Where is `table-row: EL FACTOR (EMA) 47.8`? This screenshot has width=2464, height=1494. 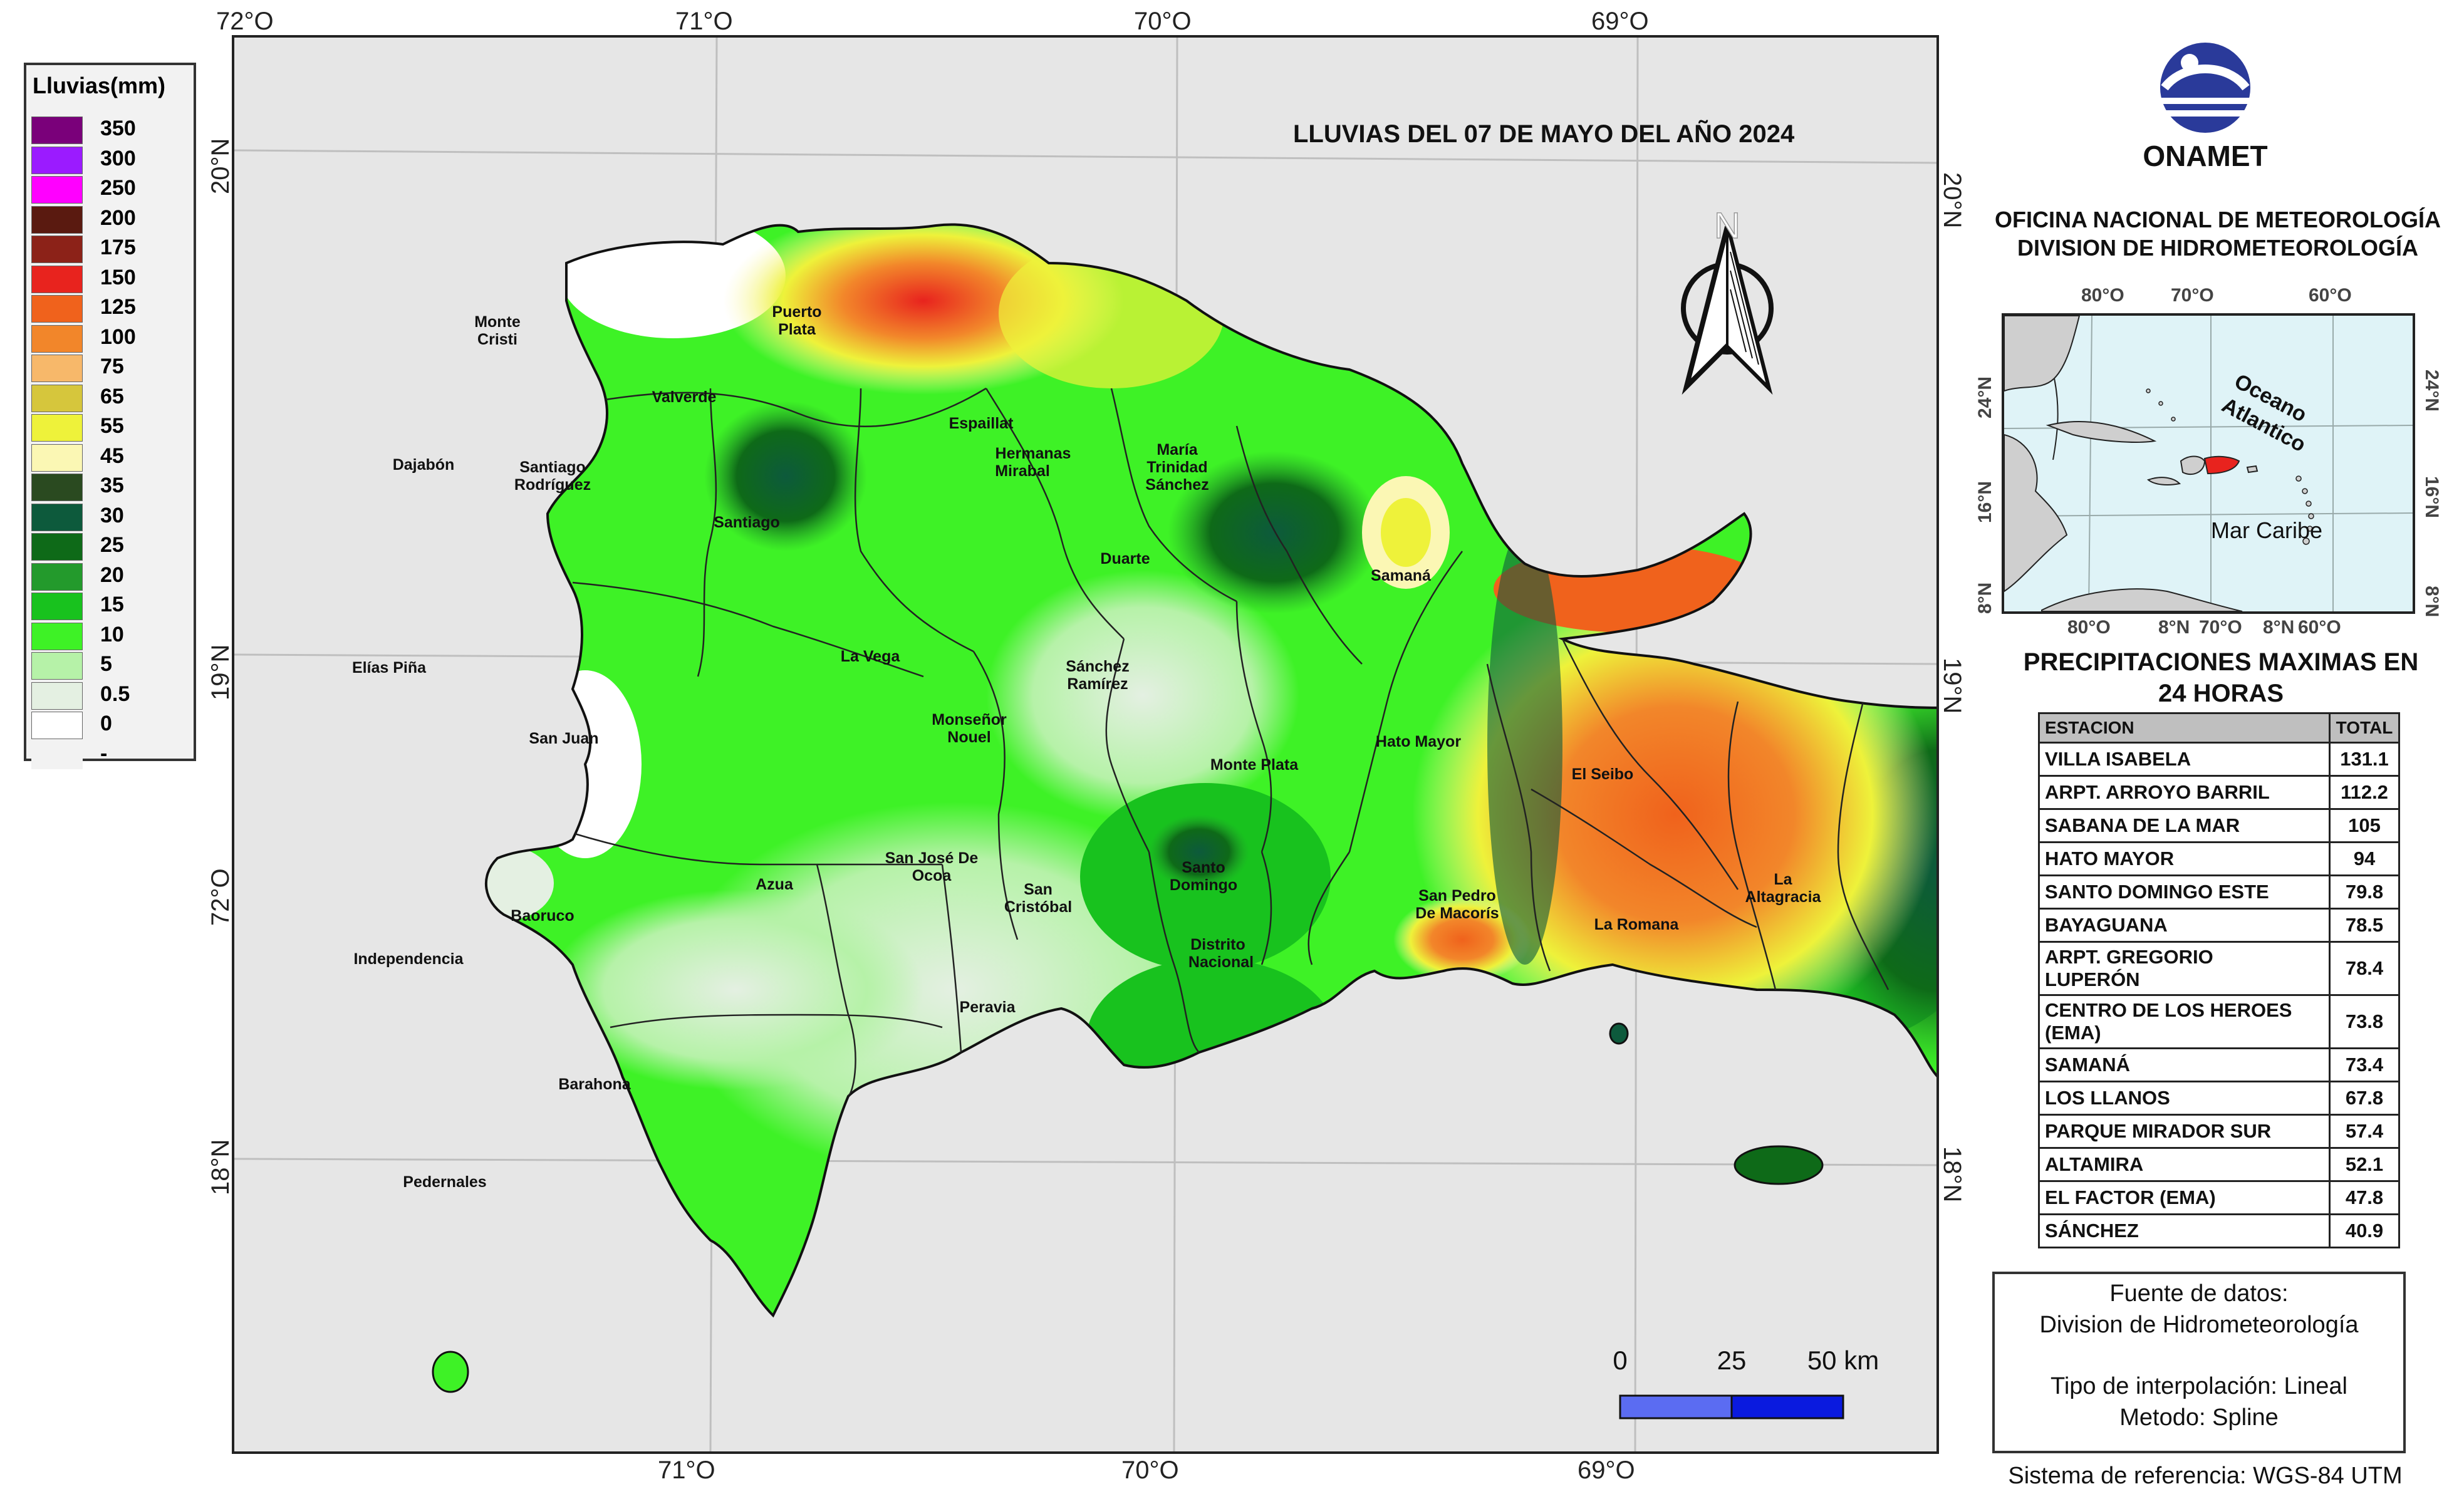
table-row: EL FACTOR (EMA) 47.8 is located at coordinates (2219, 1197).